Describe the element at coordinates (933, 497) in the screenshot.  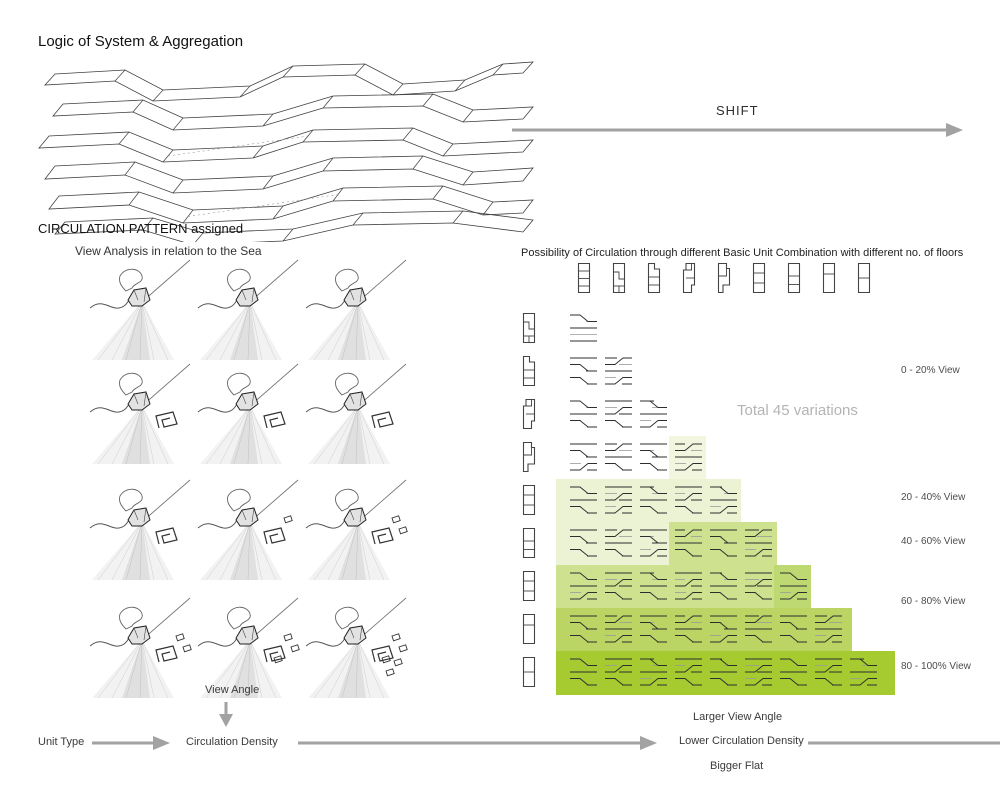
I see `view-range-label: 20 - 40% View` at that location.